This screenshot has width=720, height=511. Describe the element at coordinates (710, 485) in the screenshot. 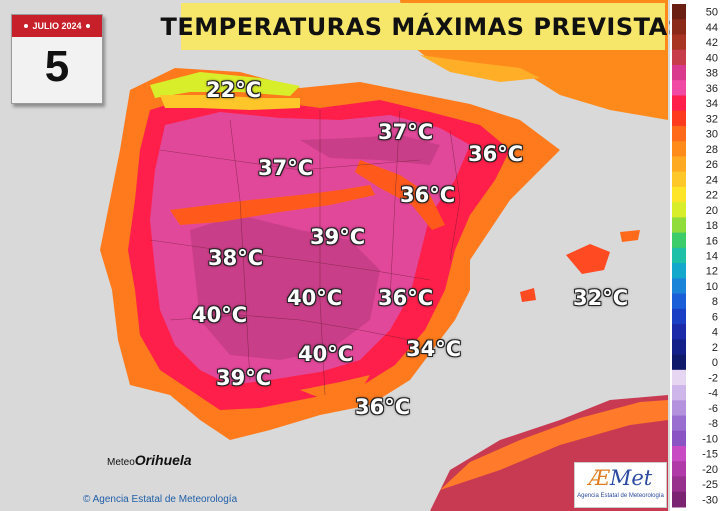

I see `legend-label: -25` at that location.